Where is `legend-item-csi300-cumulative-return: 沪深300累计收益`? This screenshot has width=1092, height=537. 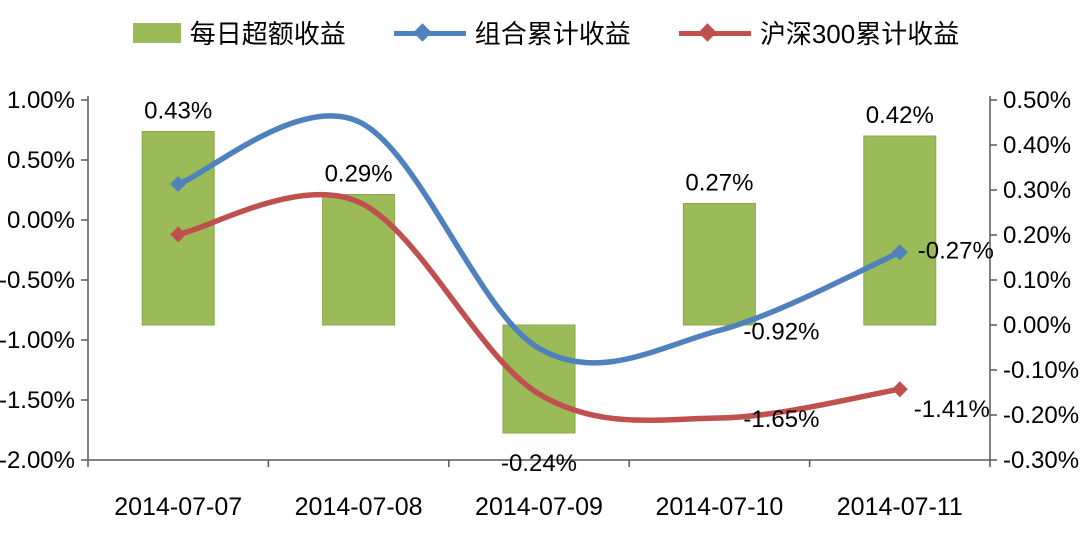
legend-item-csi300-cumulative-return: 沪深300累计收益 is located at coordinates (819, 32).